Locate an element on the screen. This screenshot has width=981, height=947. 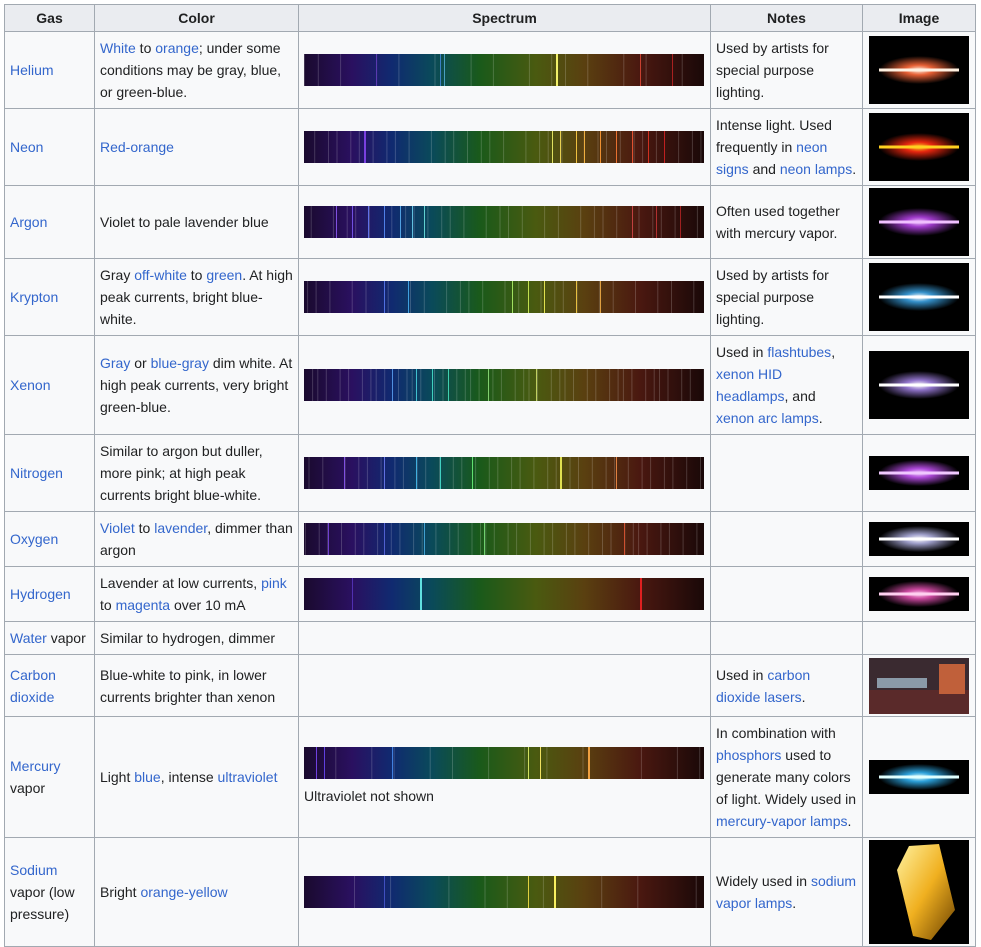
wiki-link: Water is located at coordinates (28, 638).